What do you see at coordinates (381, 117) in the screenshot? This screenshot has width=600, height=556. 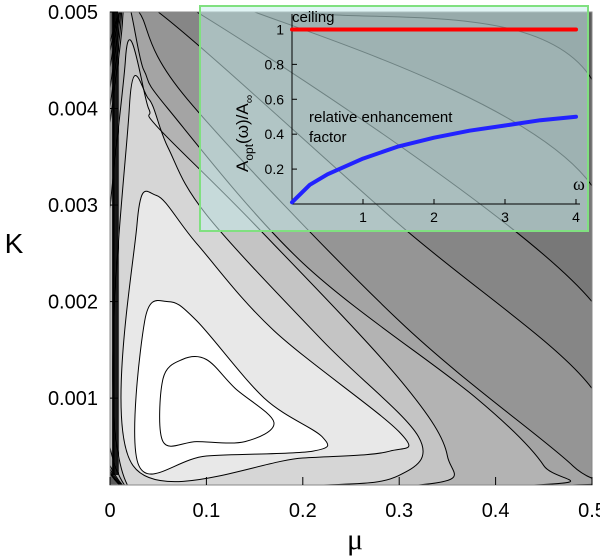 I see `enhancement-annotation-line1: relative enhancement` at bounding box center [381, 117].